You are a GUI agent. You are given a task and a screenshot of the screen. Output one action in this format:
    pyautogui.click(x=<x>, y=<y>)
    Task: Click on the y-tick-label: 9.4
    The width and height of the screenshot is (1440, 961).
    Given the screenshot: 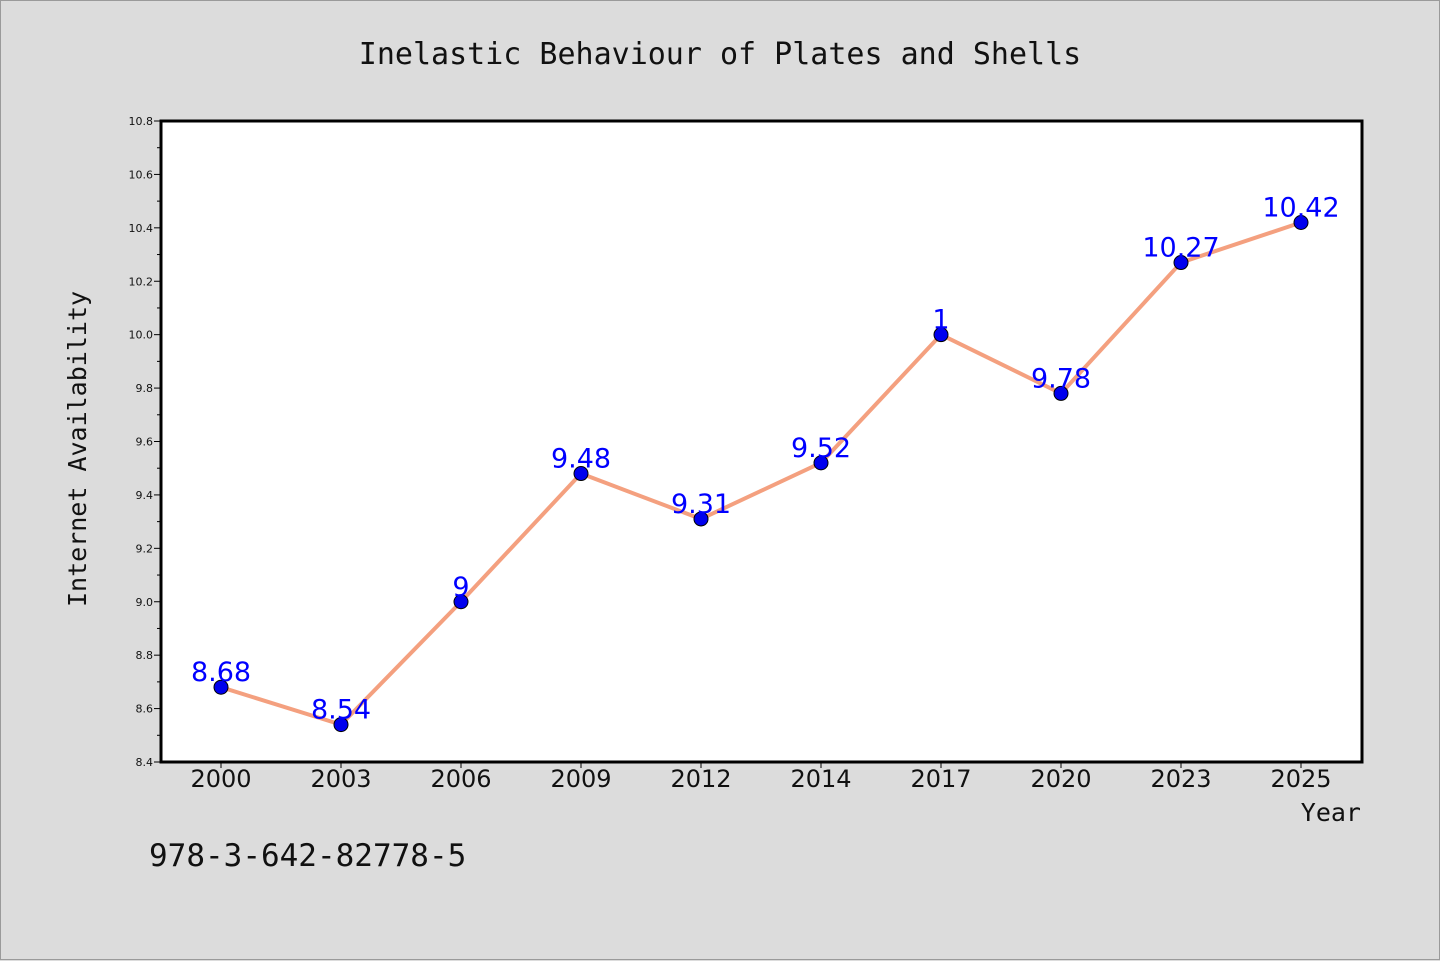 What is the action you would take?
    pyautogui.click(x=145, y=495)
    